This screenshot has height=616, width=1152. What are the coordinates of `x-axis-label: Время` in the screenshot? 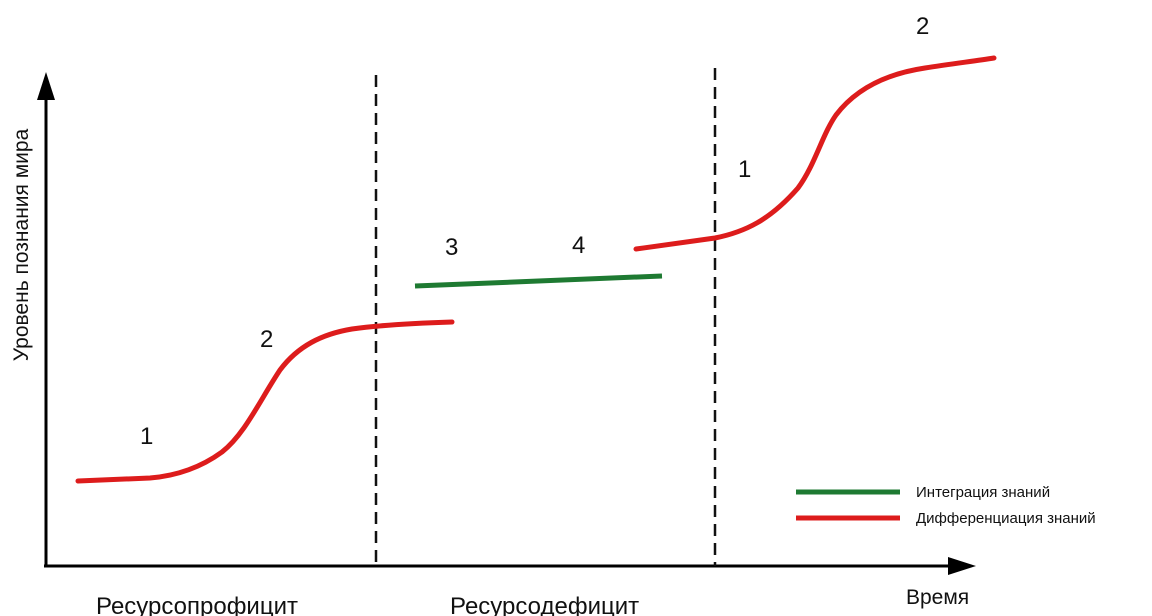 It's located at (937, 597).